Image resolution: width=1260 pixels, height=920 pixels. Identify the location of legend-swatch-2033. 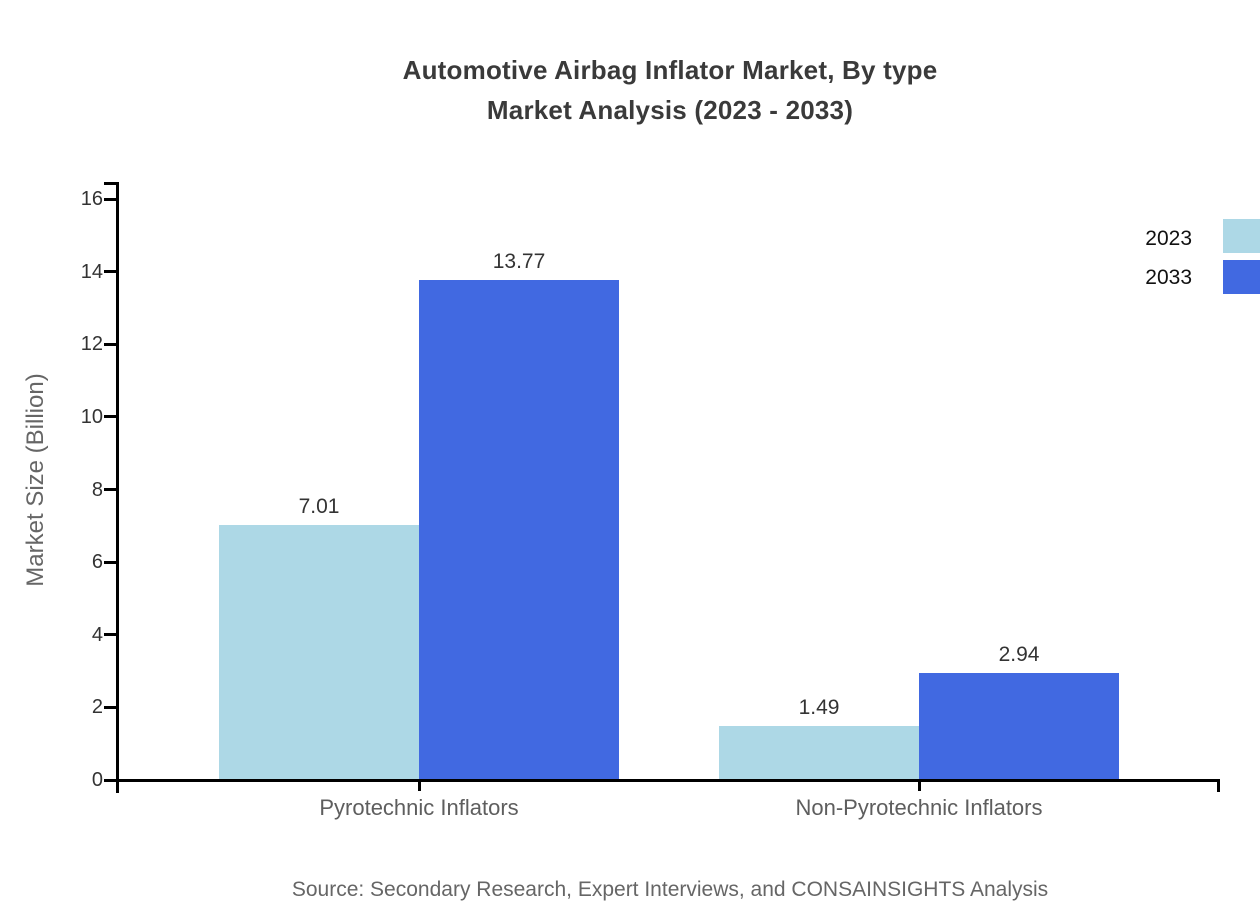
(1241, 277).